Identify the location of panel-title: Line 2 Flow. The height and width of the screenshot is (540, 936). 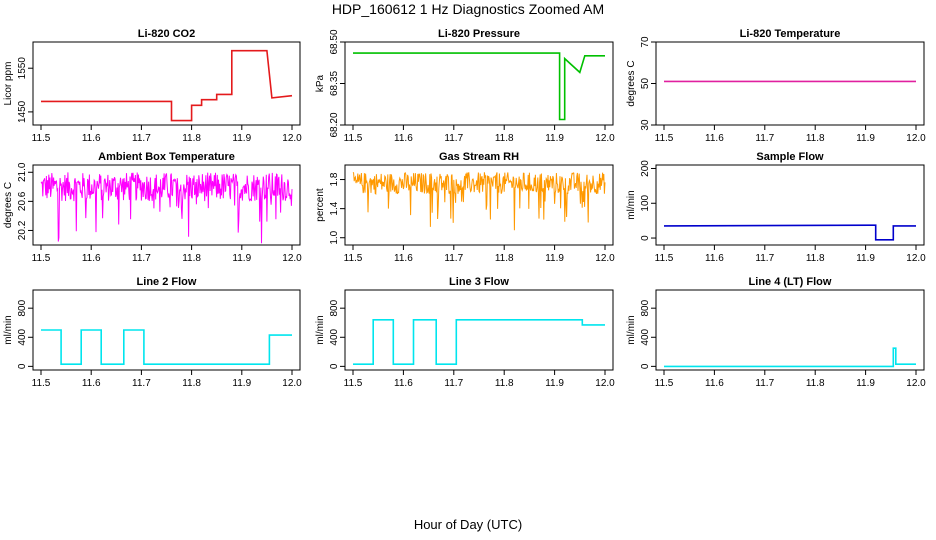
(167, 282).